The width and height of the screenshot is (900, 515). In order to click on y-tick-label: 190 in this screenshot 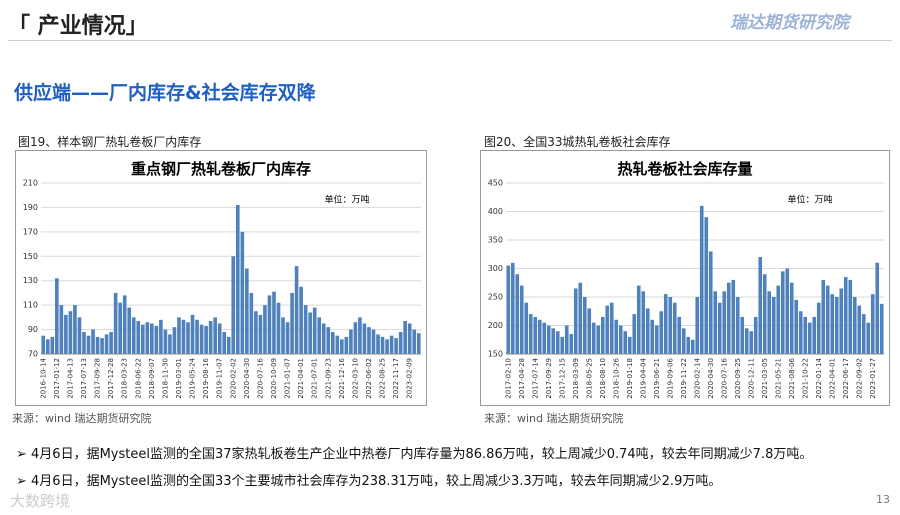, I will do `click(30, 207)`.